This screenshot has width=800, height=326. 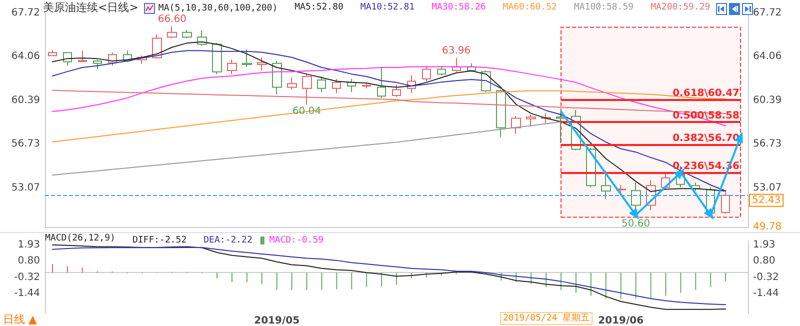 What do you see at coordinates (764, 244) in the screenshot?
I see `y2-tick-label: 1.93` at bounding box center [764, 244].